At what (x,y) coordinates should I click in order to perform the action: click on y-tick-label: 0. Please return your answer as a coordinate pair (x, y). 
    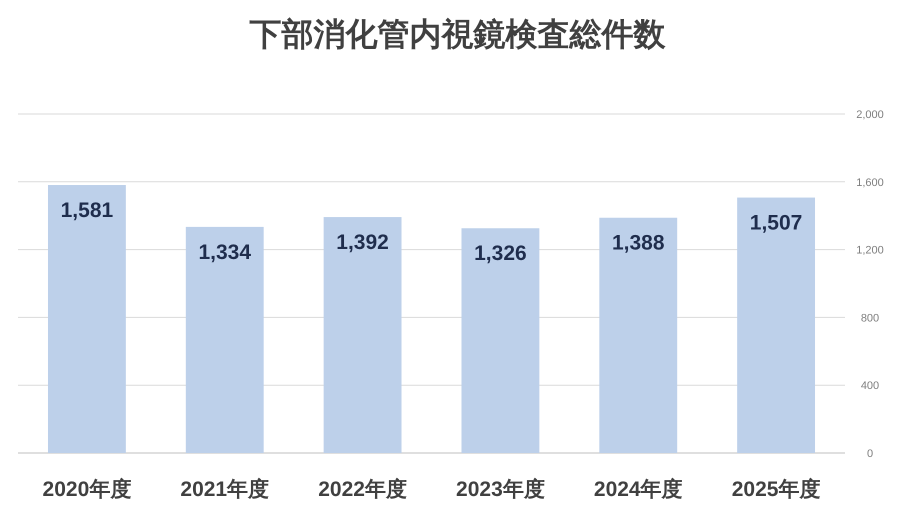
    Looking at the image, I should click on (870, 454).